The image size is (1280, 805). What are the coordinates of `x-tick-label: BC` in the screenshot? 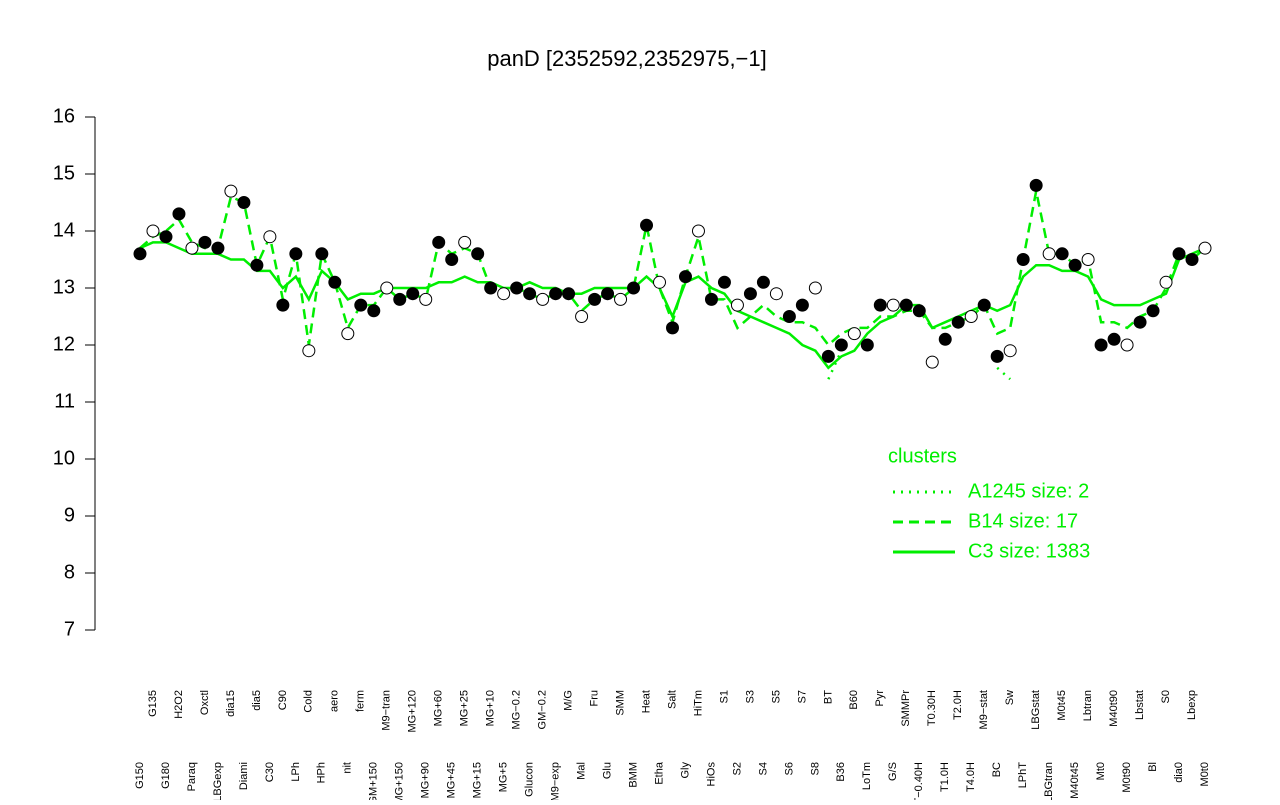 It's located at (997, 769).